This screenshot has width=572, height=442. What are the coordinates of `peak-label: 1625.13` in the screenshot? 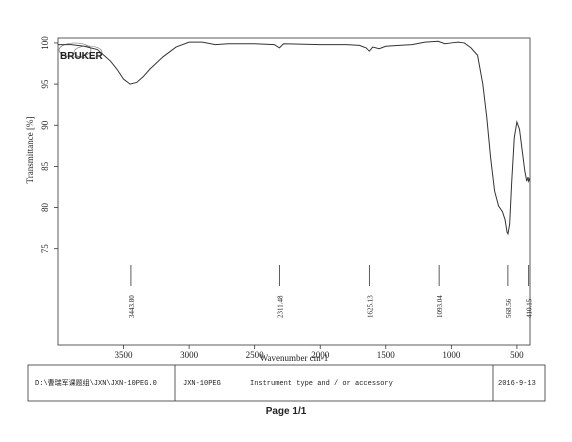 It's located at (370, 306).